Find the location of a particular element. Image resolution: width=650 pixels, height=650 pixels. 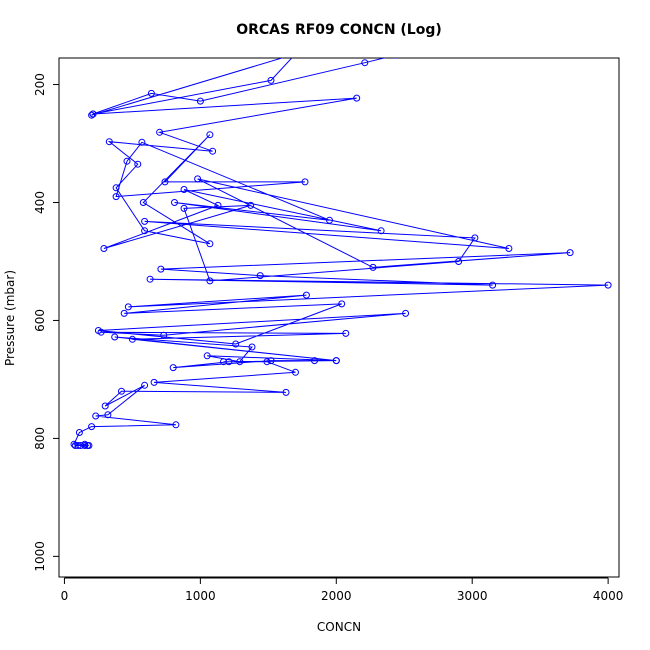

chart-title: ORCAS RF09 CONCN (Log) is located at coordinates (339, 30).